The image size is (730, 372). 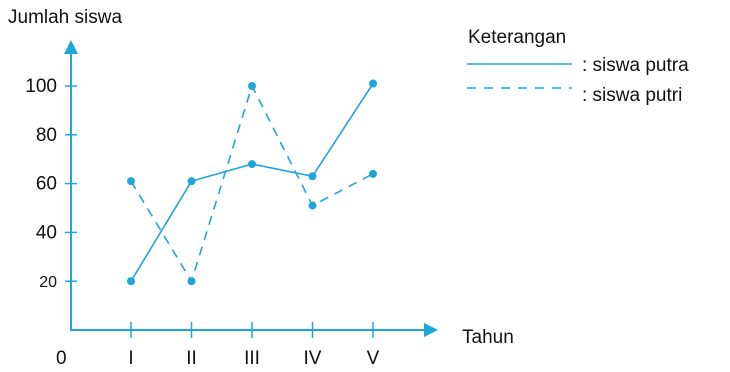 I want to click on legend-label-putri: : siswa putri, so click(x=632, y=95).